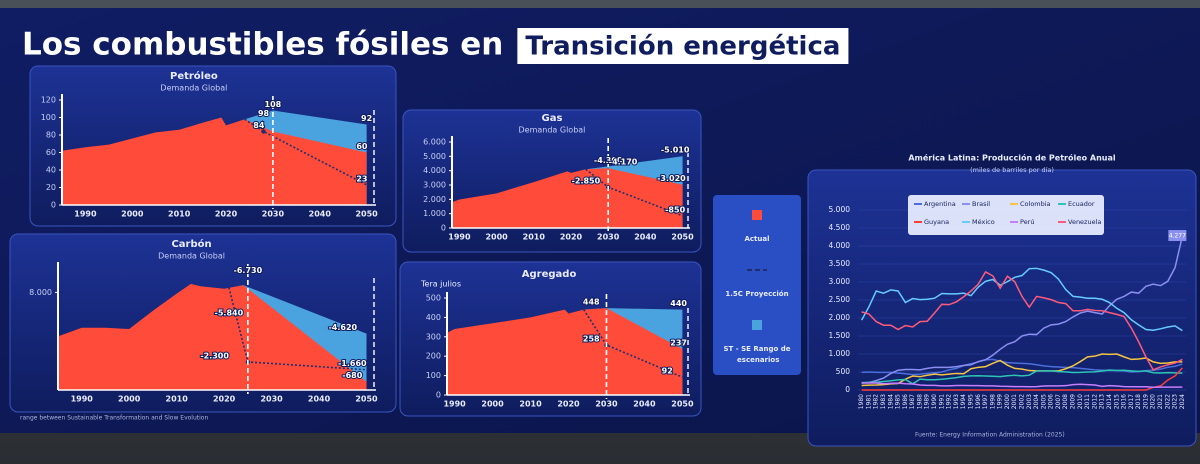 This screenshot has width=1200, height=464. Describe the element at coordinates (756, 239) in the screenshot. I see `legend-label: Actual` at that location.